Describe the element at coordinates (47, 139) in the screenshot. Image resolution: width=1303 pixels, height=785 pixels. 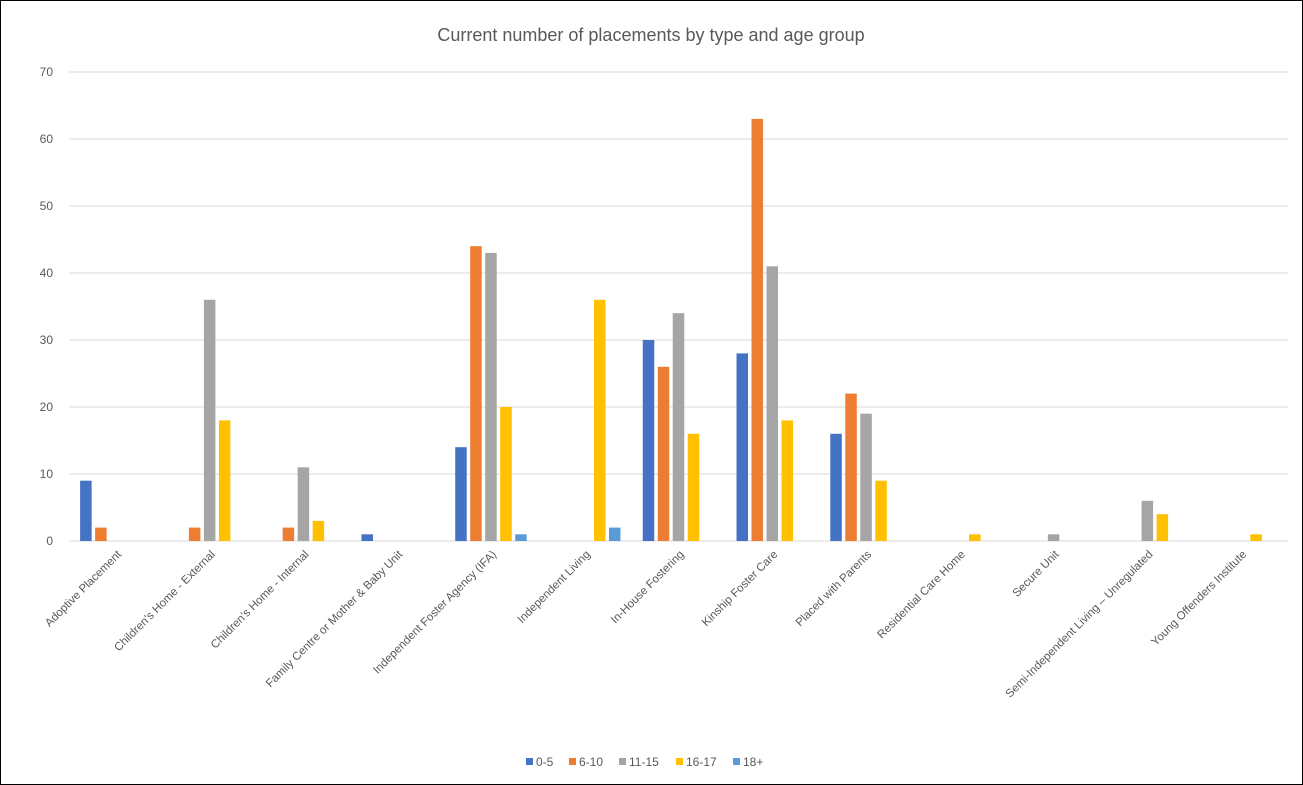
I see `y-tick-label: 60` at that location.